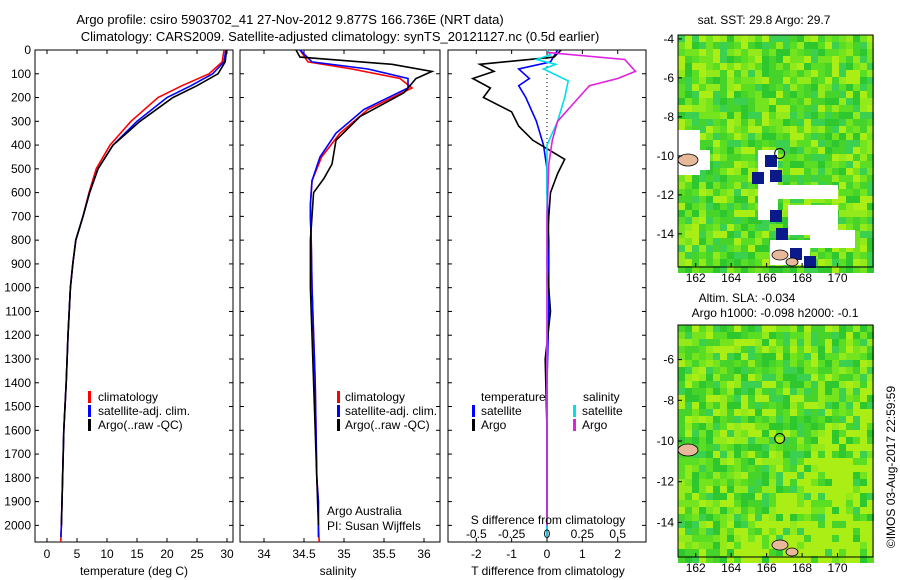 The height and width of the screenshot is (580, 900). Describe the element at coordinates (511, 554) in the screenshot. I see `x-tick-label: -1` at that location.